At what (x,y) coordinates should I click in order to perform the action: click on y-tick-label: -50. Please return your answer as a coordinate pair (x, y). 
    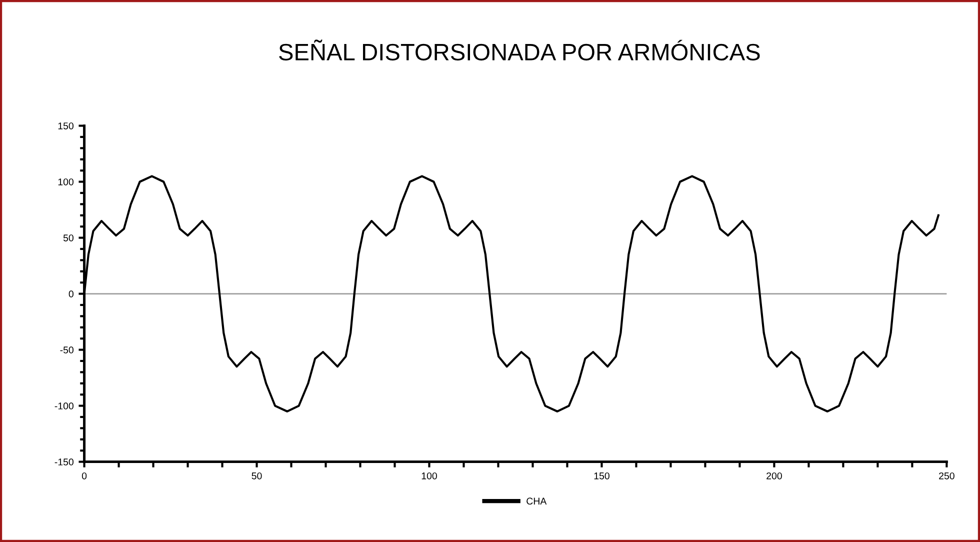
    Looking at the image, I should click on (67, 350).